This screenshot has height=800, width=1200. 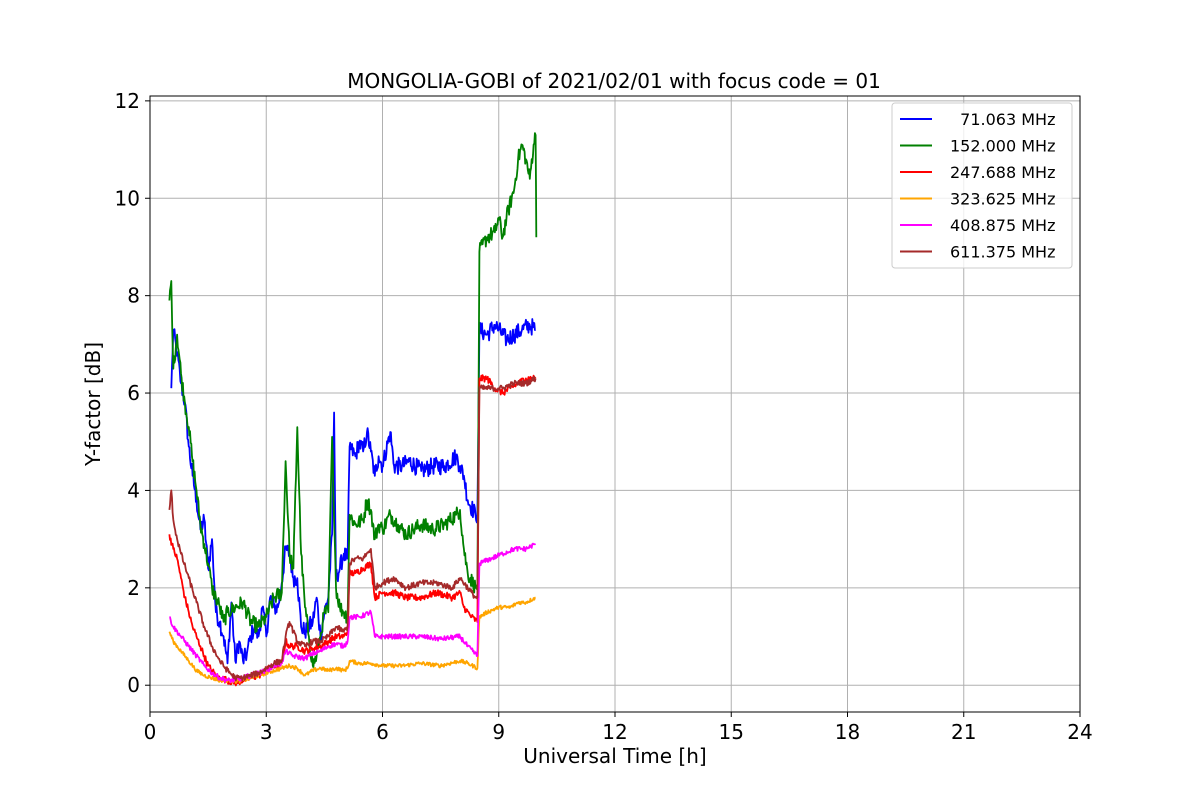 I want to click on y-tick-label: 10, so click(x=127, y=198).